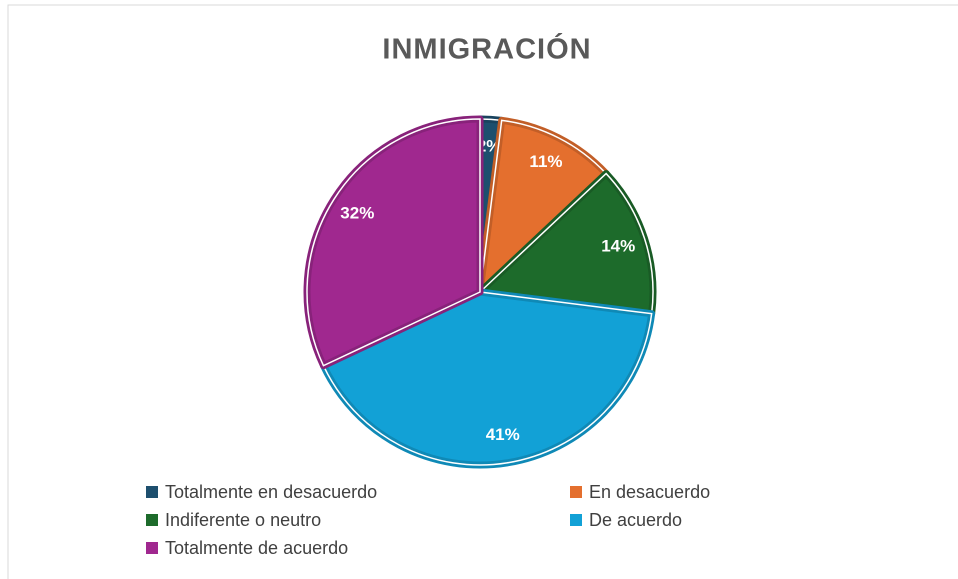  What do you see at coordinates (635, 520) in the screenshot?
I see `legend-label: De acuerdo` at bounding box center [635, 520].